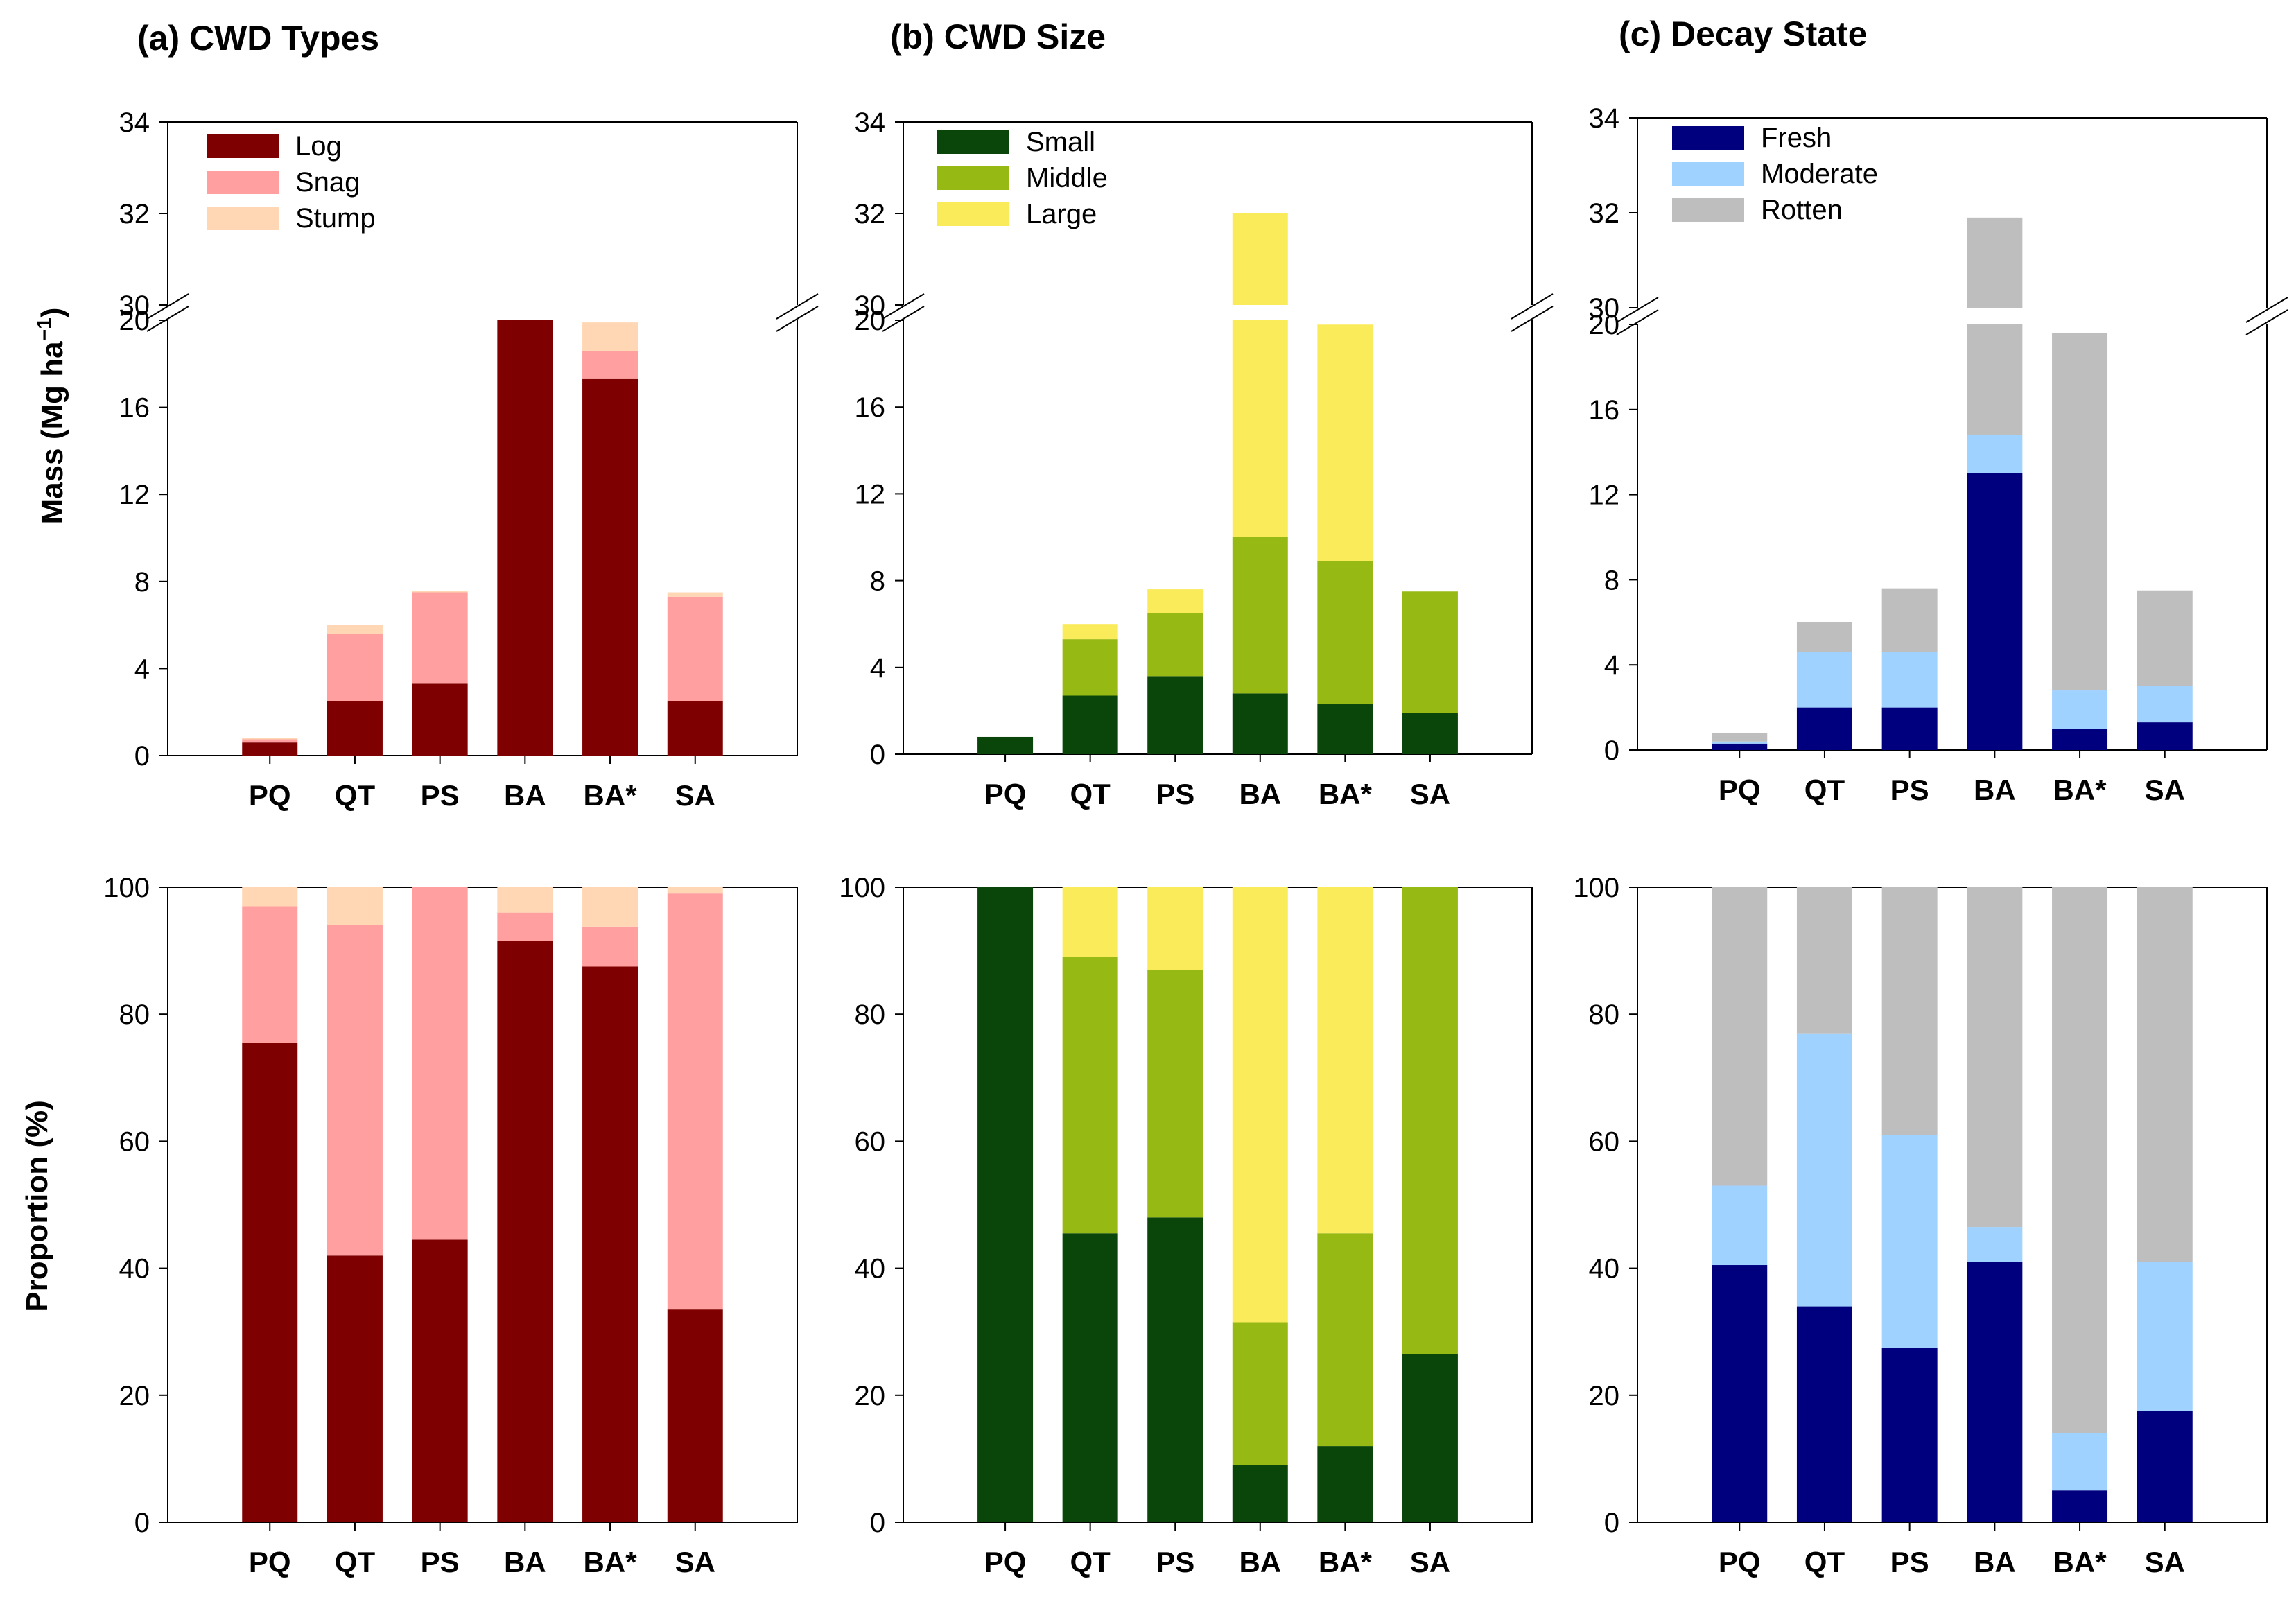 The height and width of the screenshot is (1604, 2296). Describe the element at coordinates (1067, 178) in the screenshot. I see `legend-label-middle: Middle` at that location.